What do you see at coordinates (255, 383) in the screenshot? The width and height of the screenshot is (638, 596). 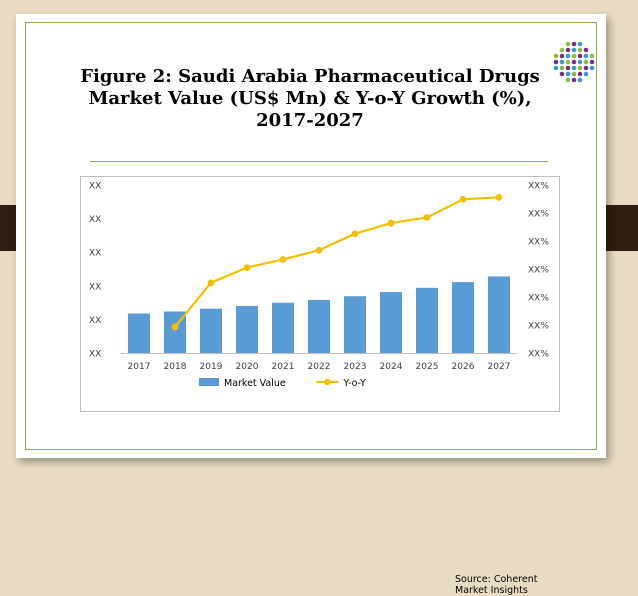 I see `legend-label: Market Value` at bounding box center [255, 383].